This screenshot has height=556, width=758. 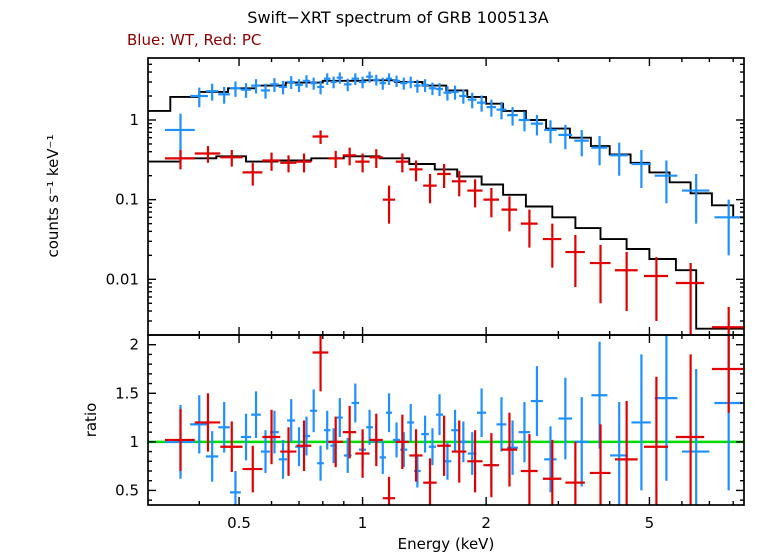 I want to click on chart-title: Swift−XRT spectrum of GRB 100513A, so click(x=397, y=17).